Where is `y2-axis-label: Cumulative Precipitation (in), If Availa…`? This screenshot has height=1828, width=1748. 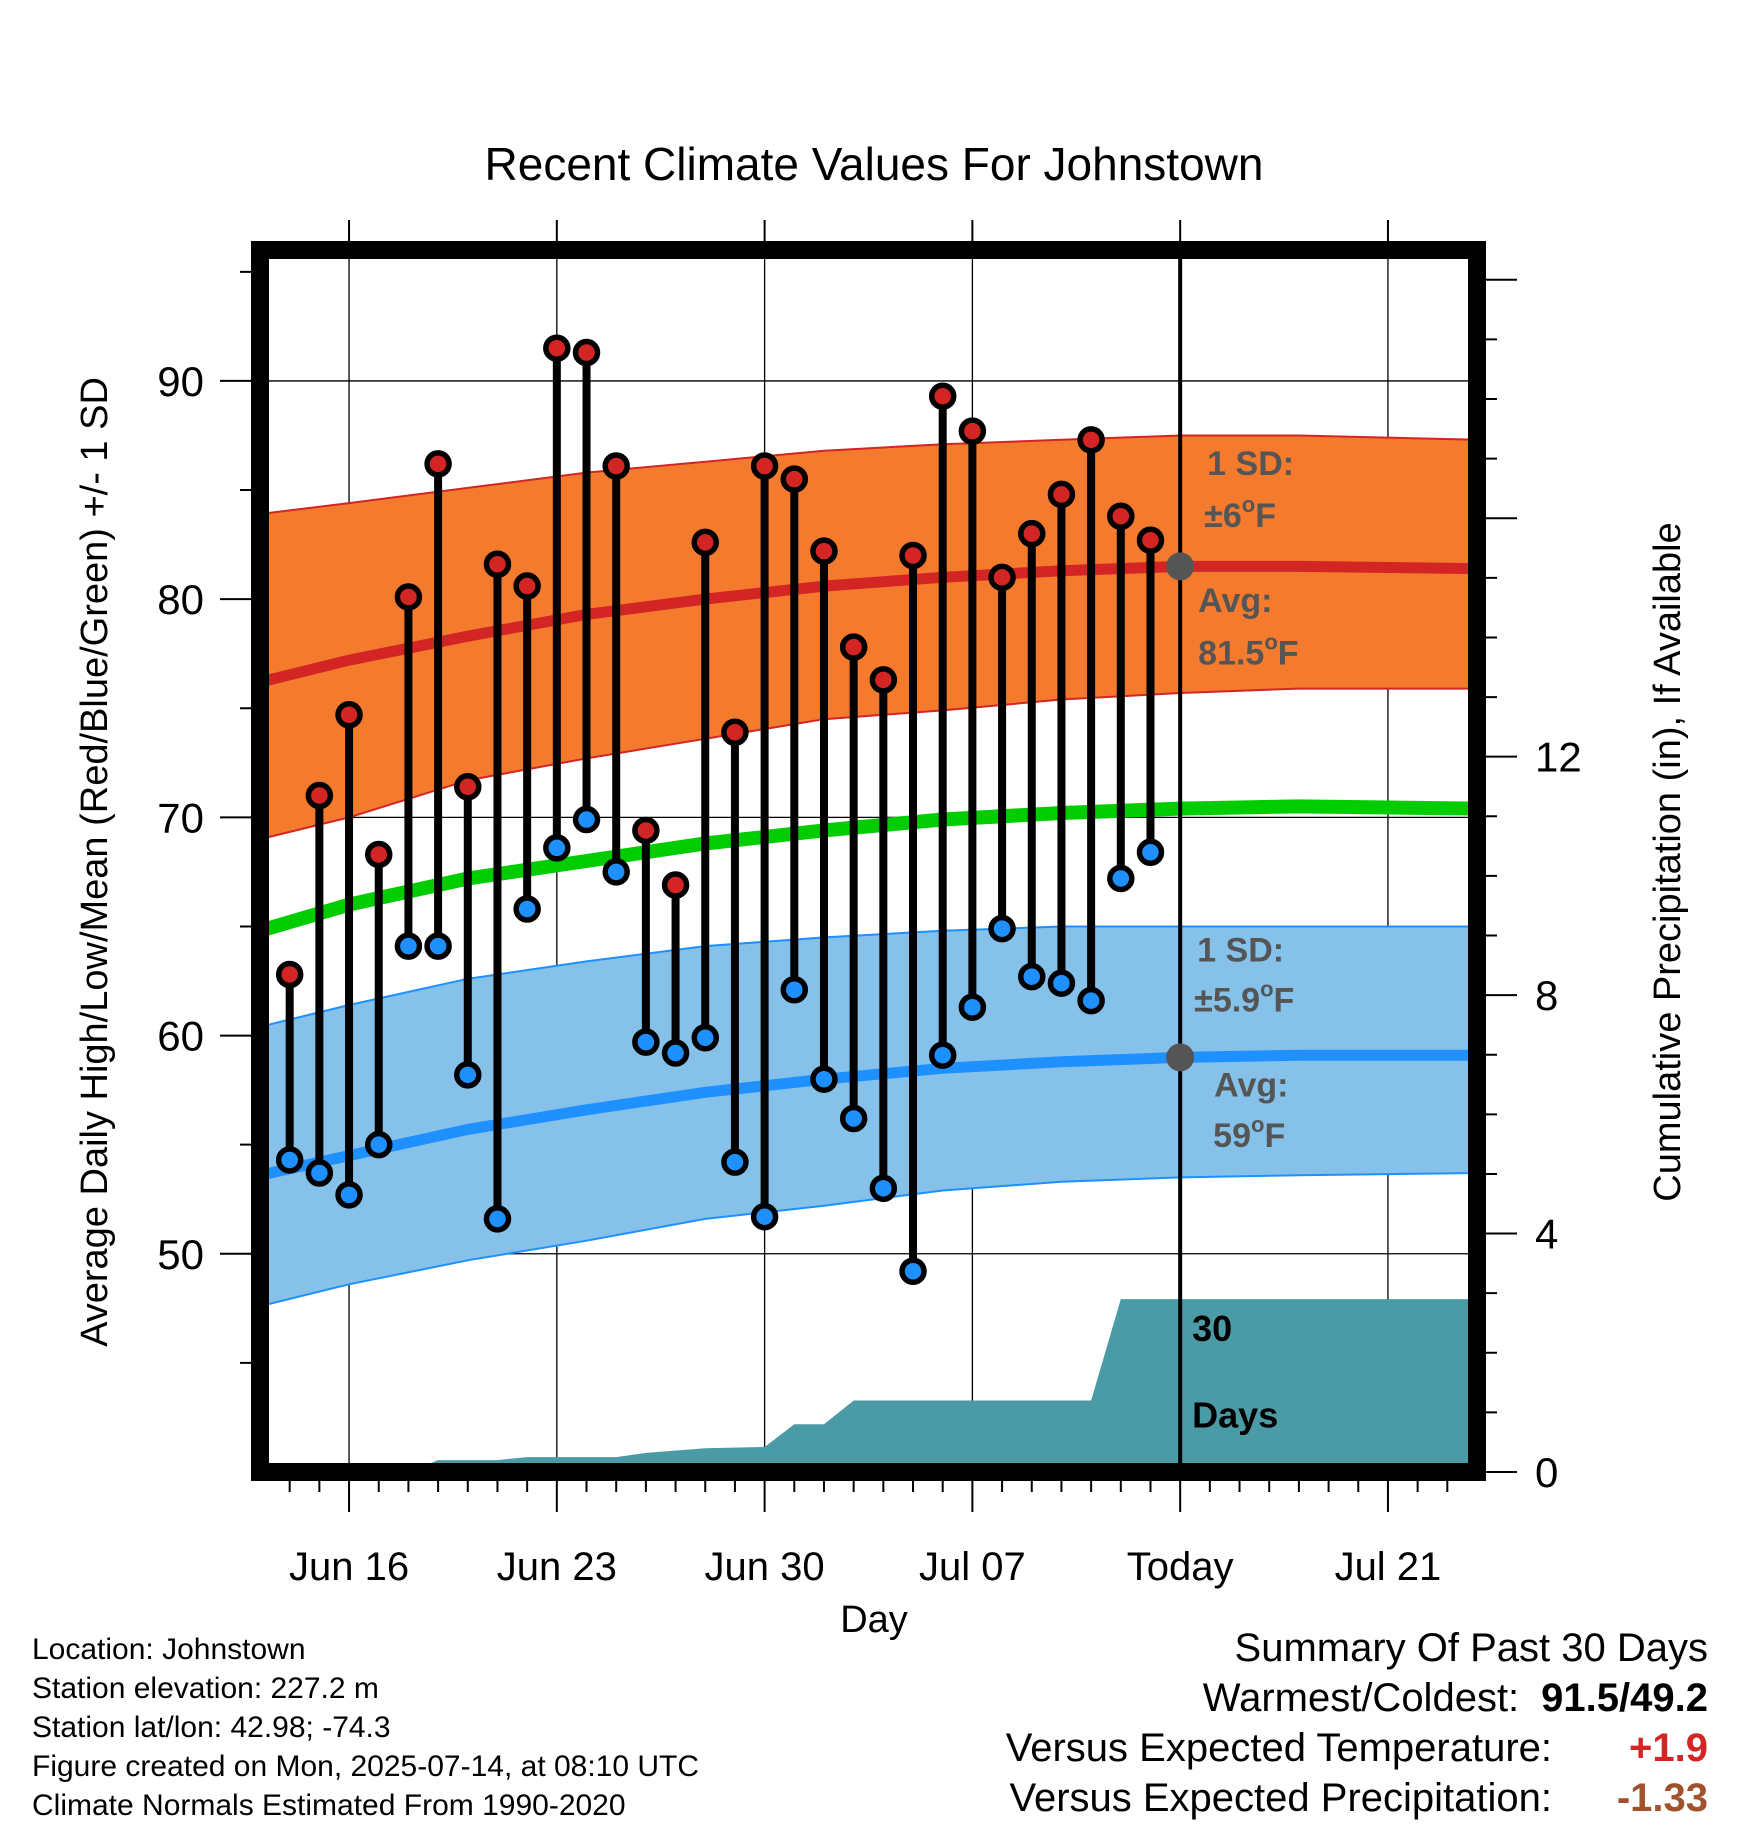
y2-axis-label: Cumulative Precipitation (in), If Availa… is located at coordinates (1668, 861).